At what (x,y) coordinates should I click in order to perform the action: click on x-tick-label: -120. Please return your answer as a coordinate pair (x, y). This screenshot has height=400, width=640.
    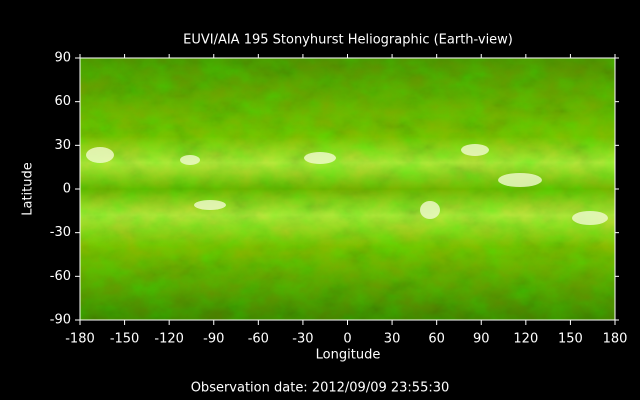
    Looking at the image, I should click on (169, 339).